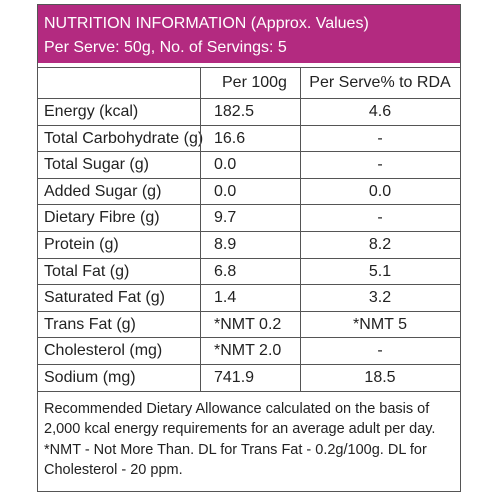 The height and width of the screenshot is (500, 500). Describe the element at coordinates (249, 217) in the screenshot. I see `table-row: Dietary Fibre (g) 9.7 -` at that location.